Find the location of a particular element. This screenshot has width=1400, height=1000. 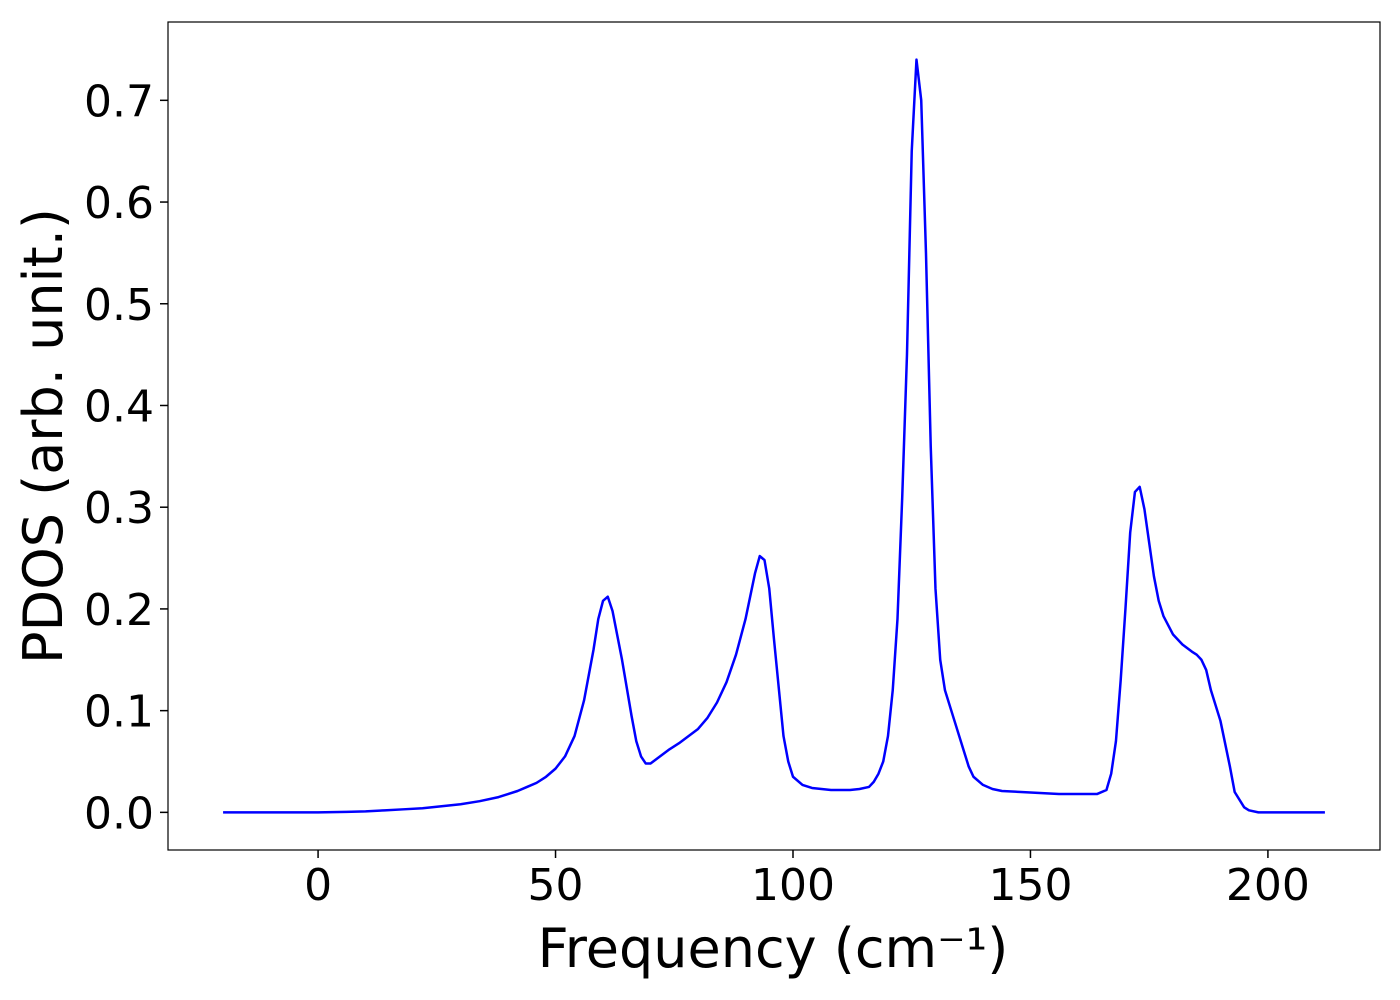

x-tick-label: 0 is located at coordinates (318, 885).